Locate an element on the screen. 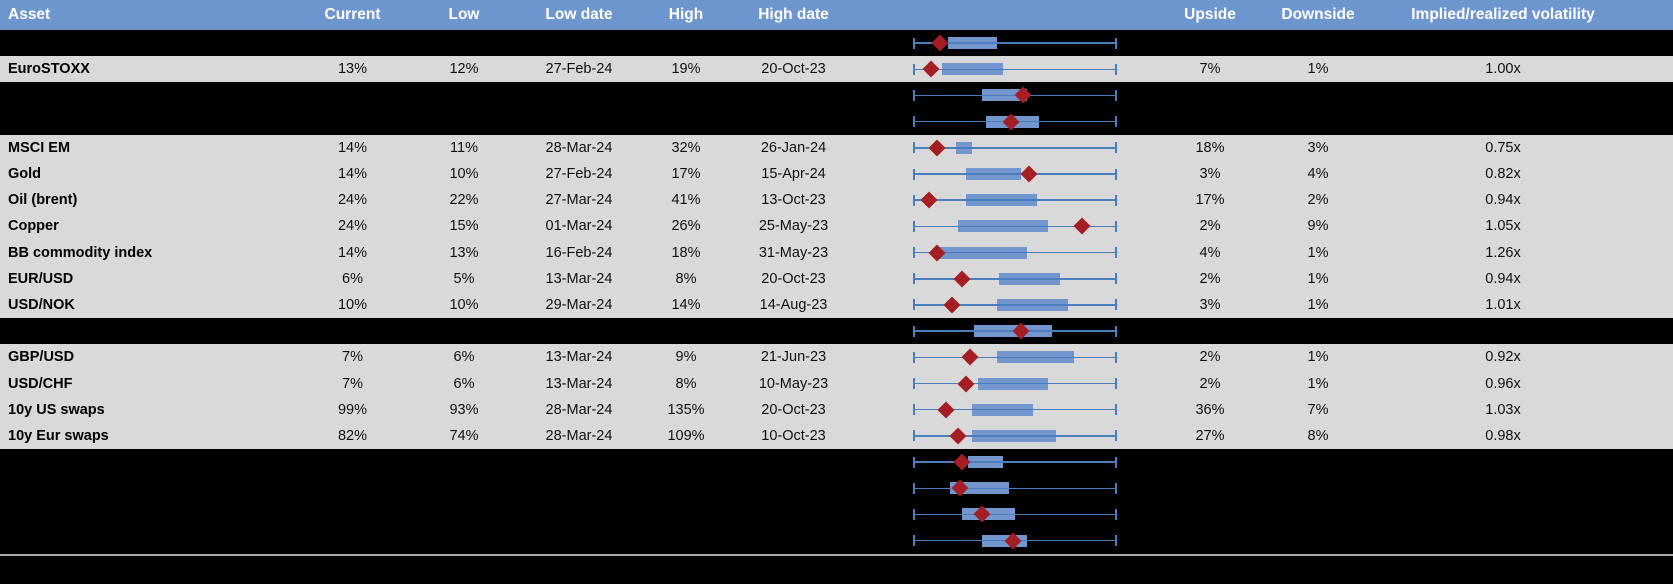 This screenshot has width=1673, height=584. asset-name: USD/NOK is located at coordinates (41, 304).